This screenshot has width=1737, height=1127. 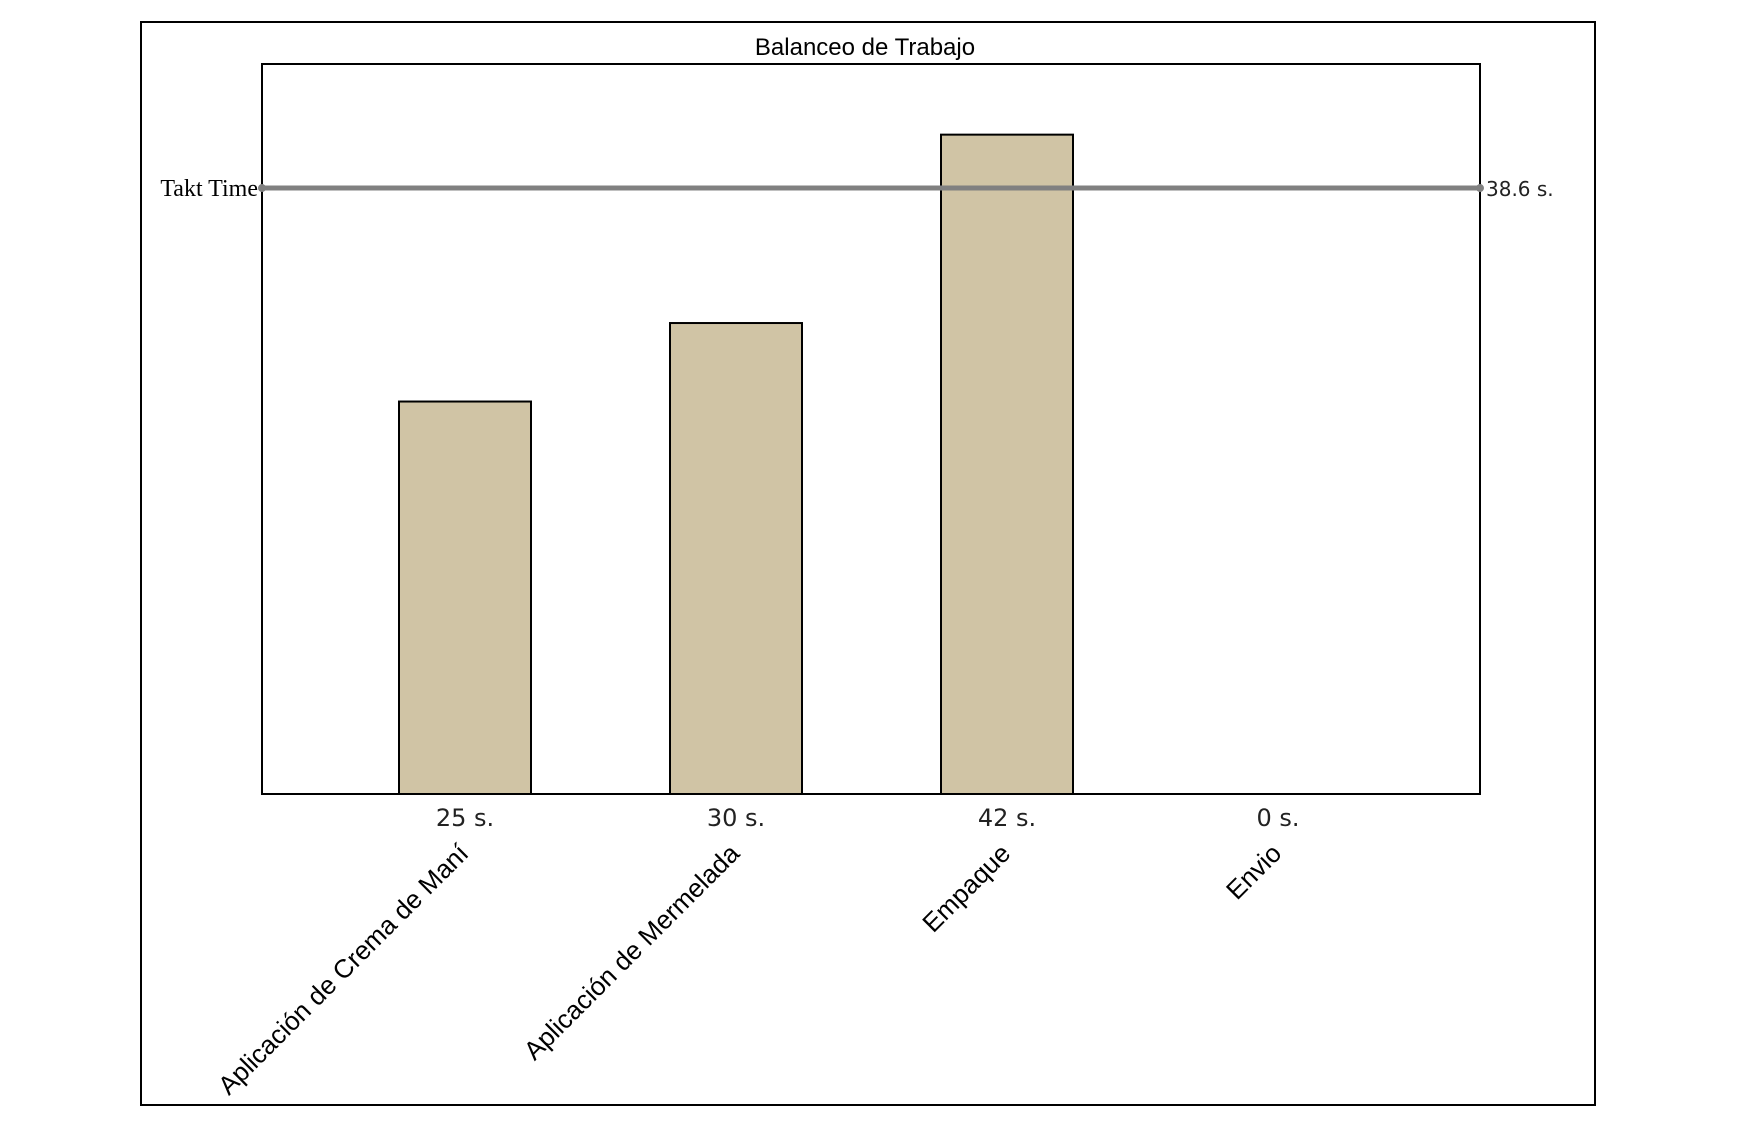 I want to click on chart-title: Balanceo de Trabajo, so click(x=865, y=47).